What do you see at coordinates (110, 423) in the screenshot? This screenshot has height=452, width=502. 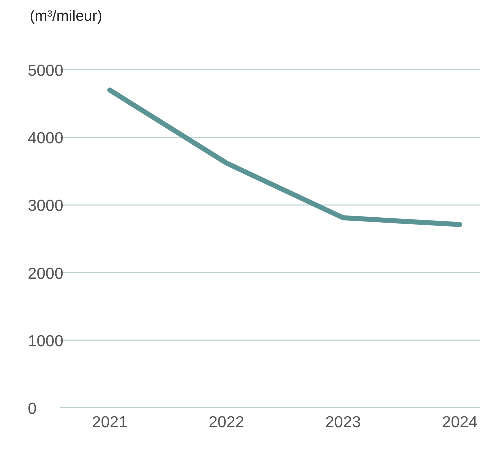 I see `x-tick-label: 2021` at bounding box center [110, 423].